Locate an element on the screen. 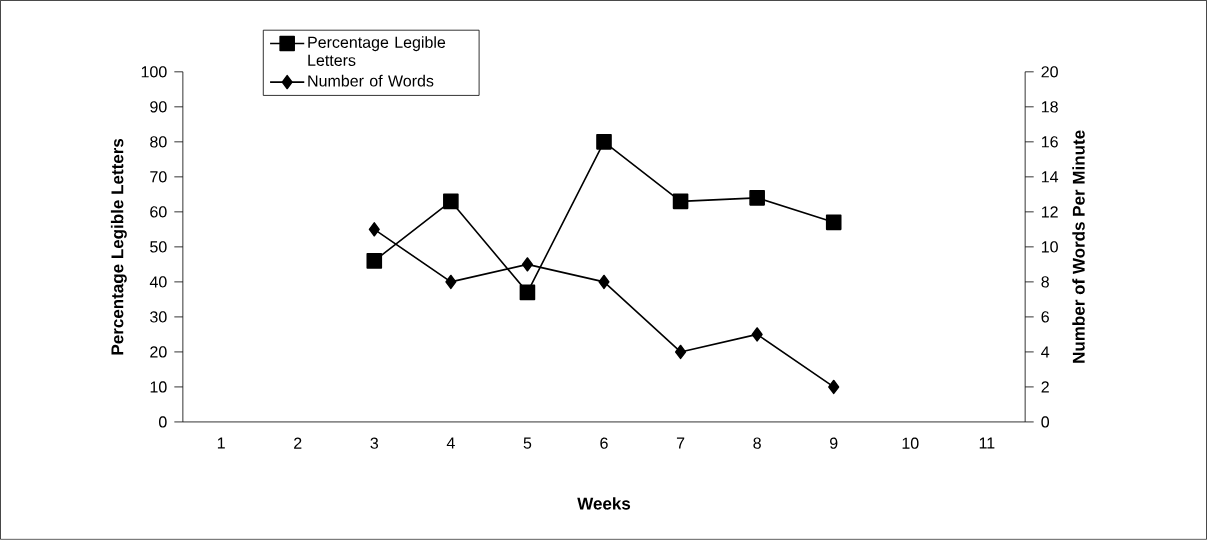 The width and height of the screenshot is (1207, 540). y-tick-label: 100 is located at coordinates (154, 72).